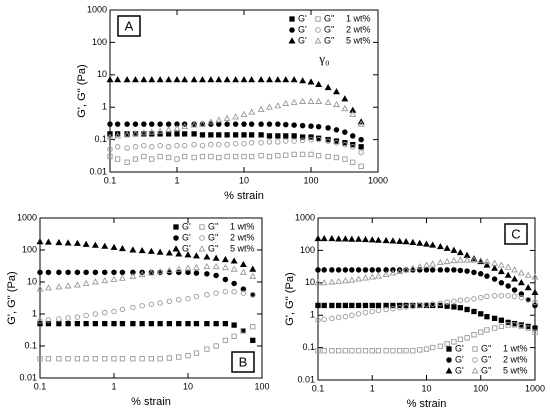  I want to click on y-axis-label: G', G'' (Pa), so click(290, 298).